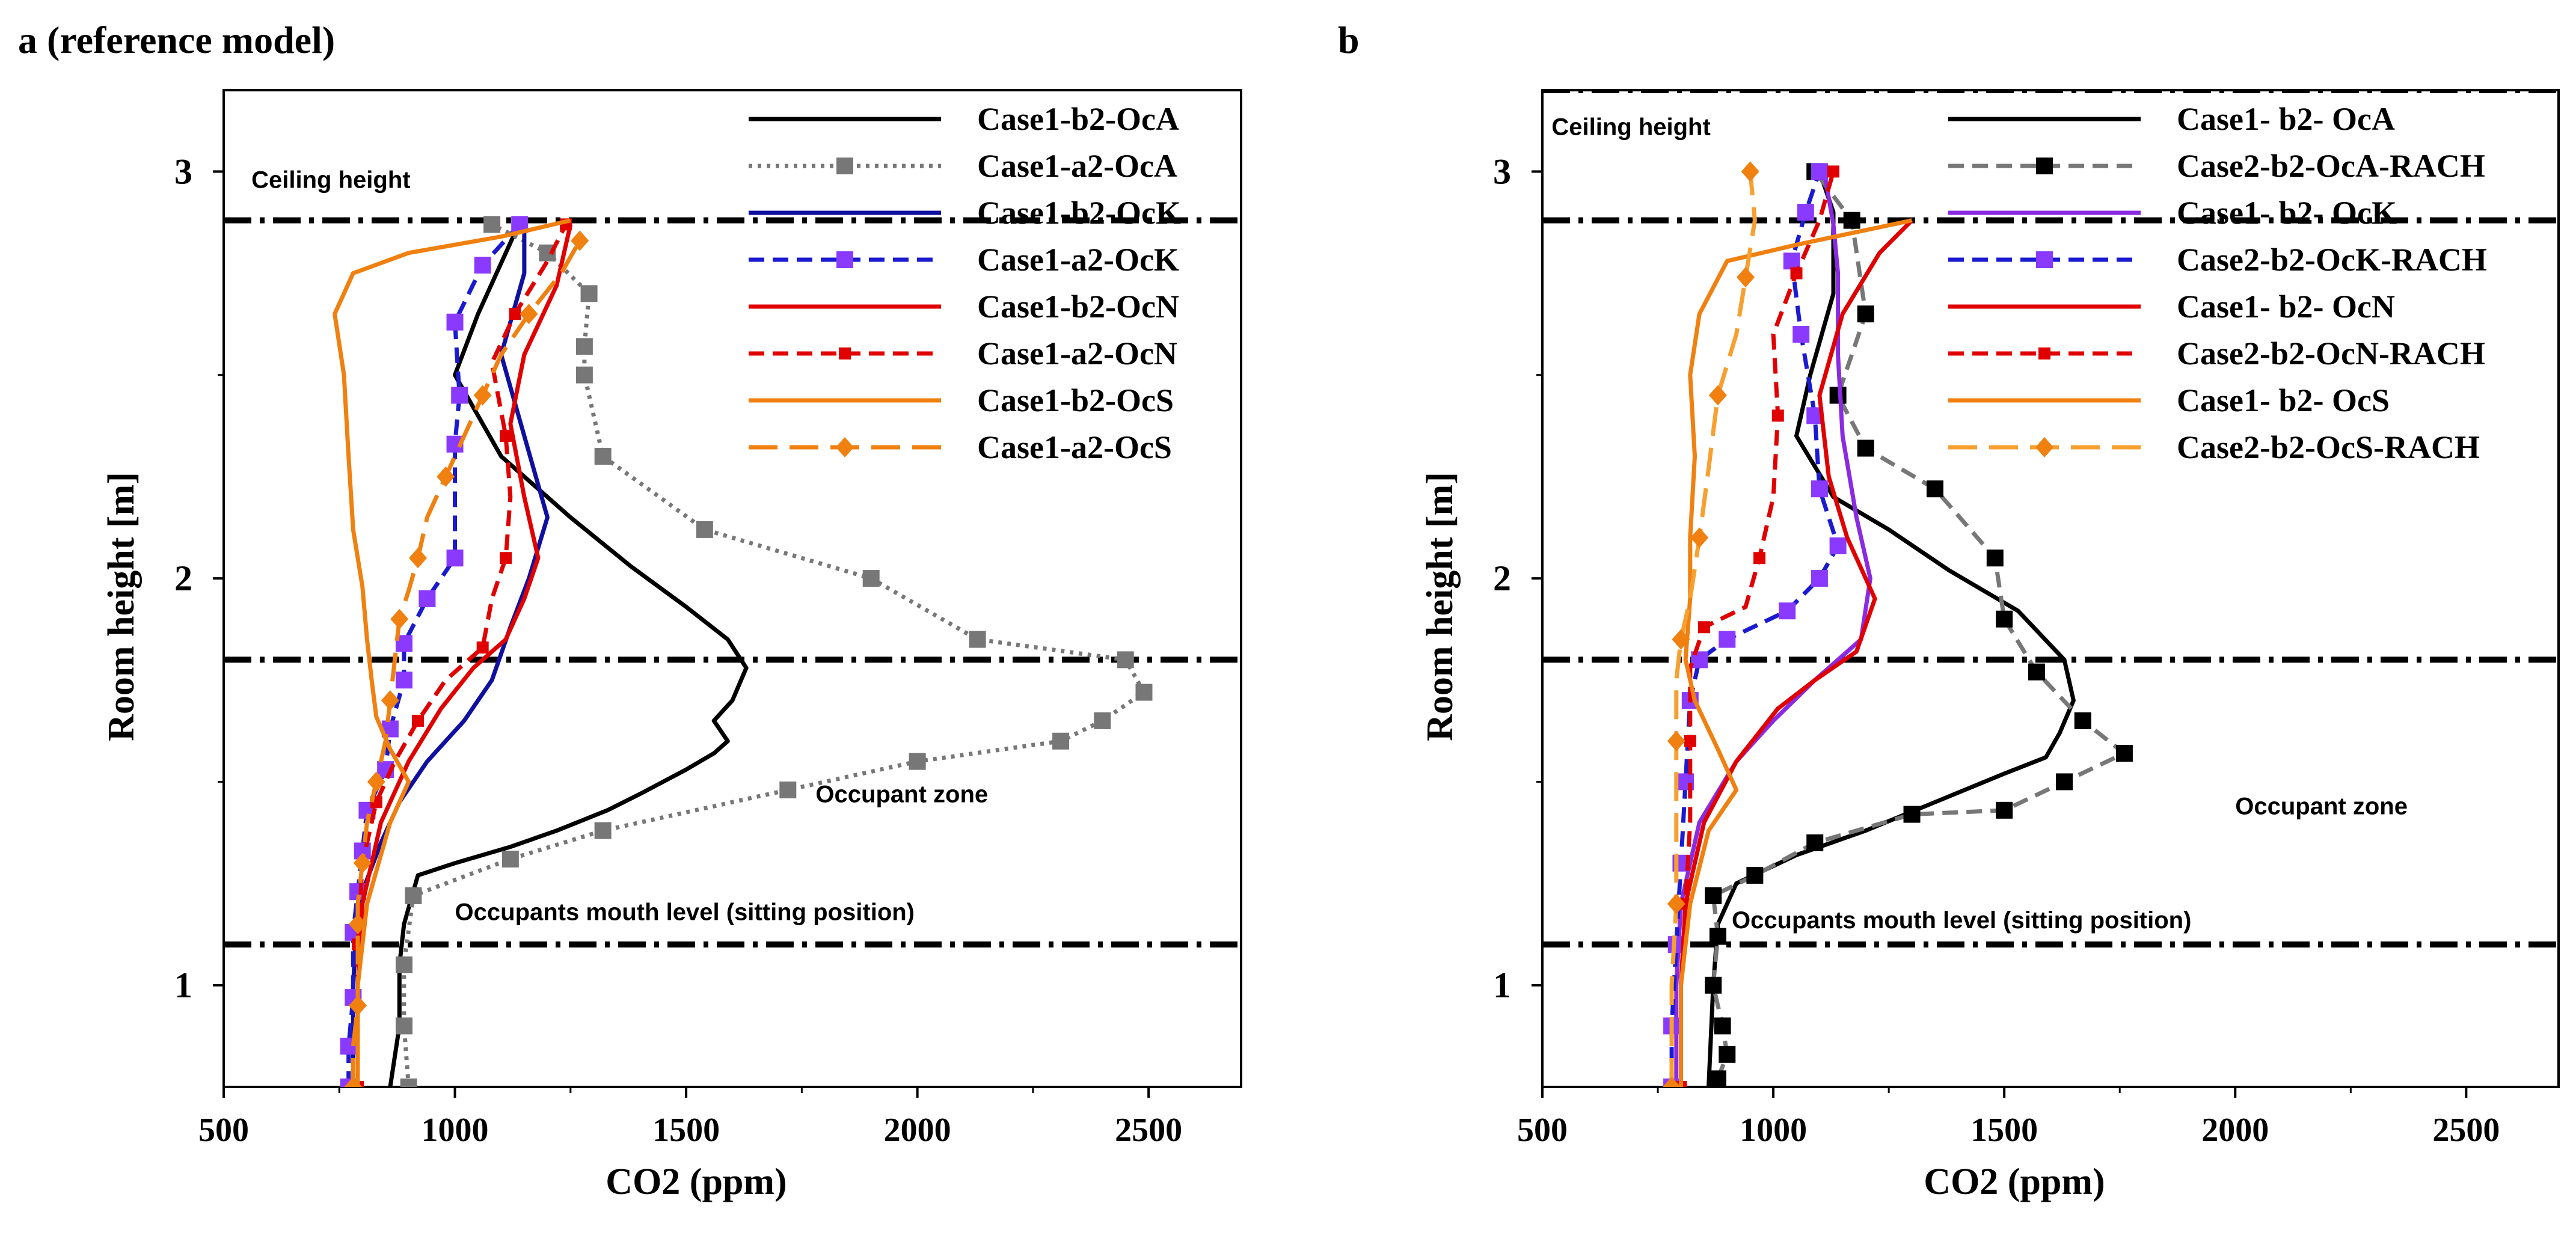 The image size is (2576, 1233). Describe the element at coordinates (1148, 1130) in the screenshot. I see `x-tick-label: 2500` at that location.